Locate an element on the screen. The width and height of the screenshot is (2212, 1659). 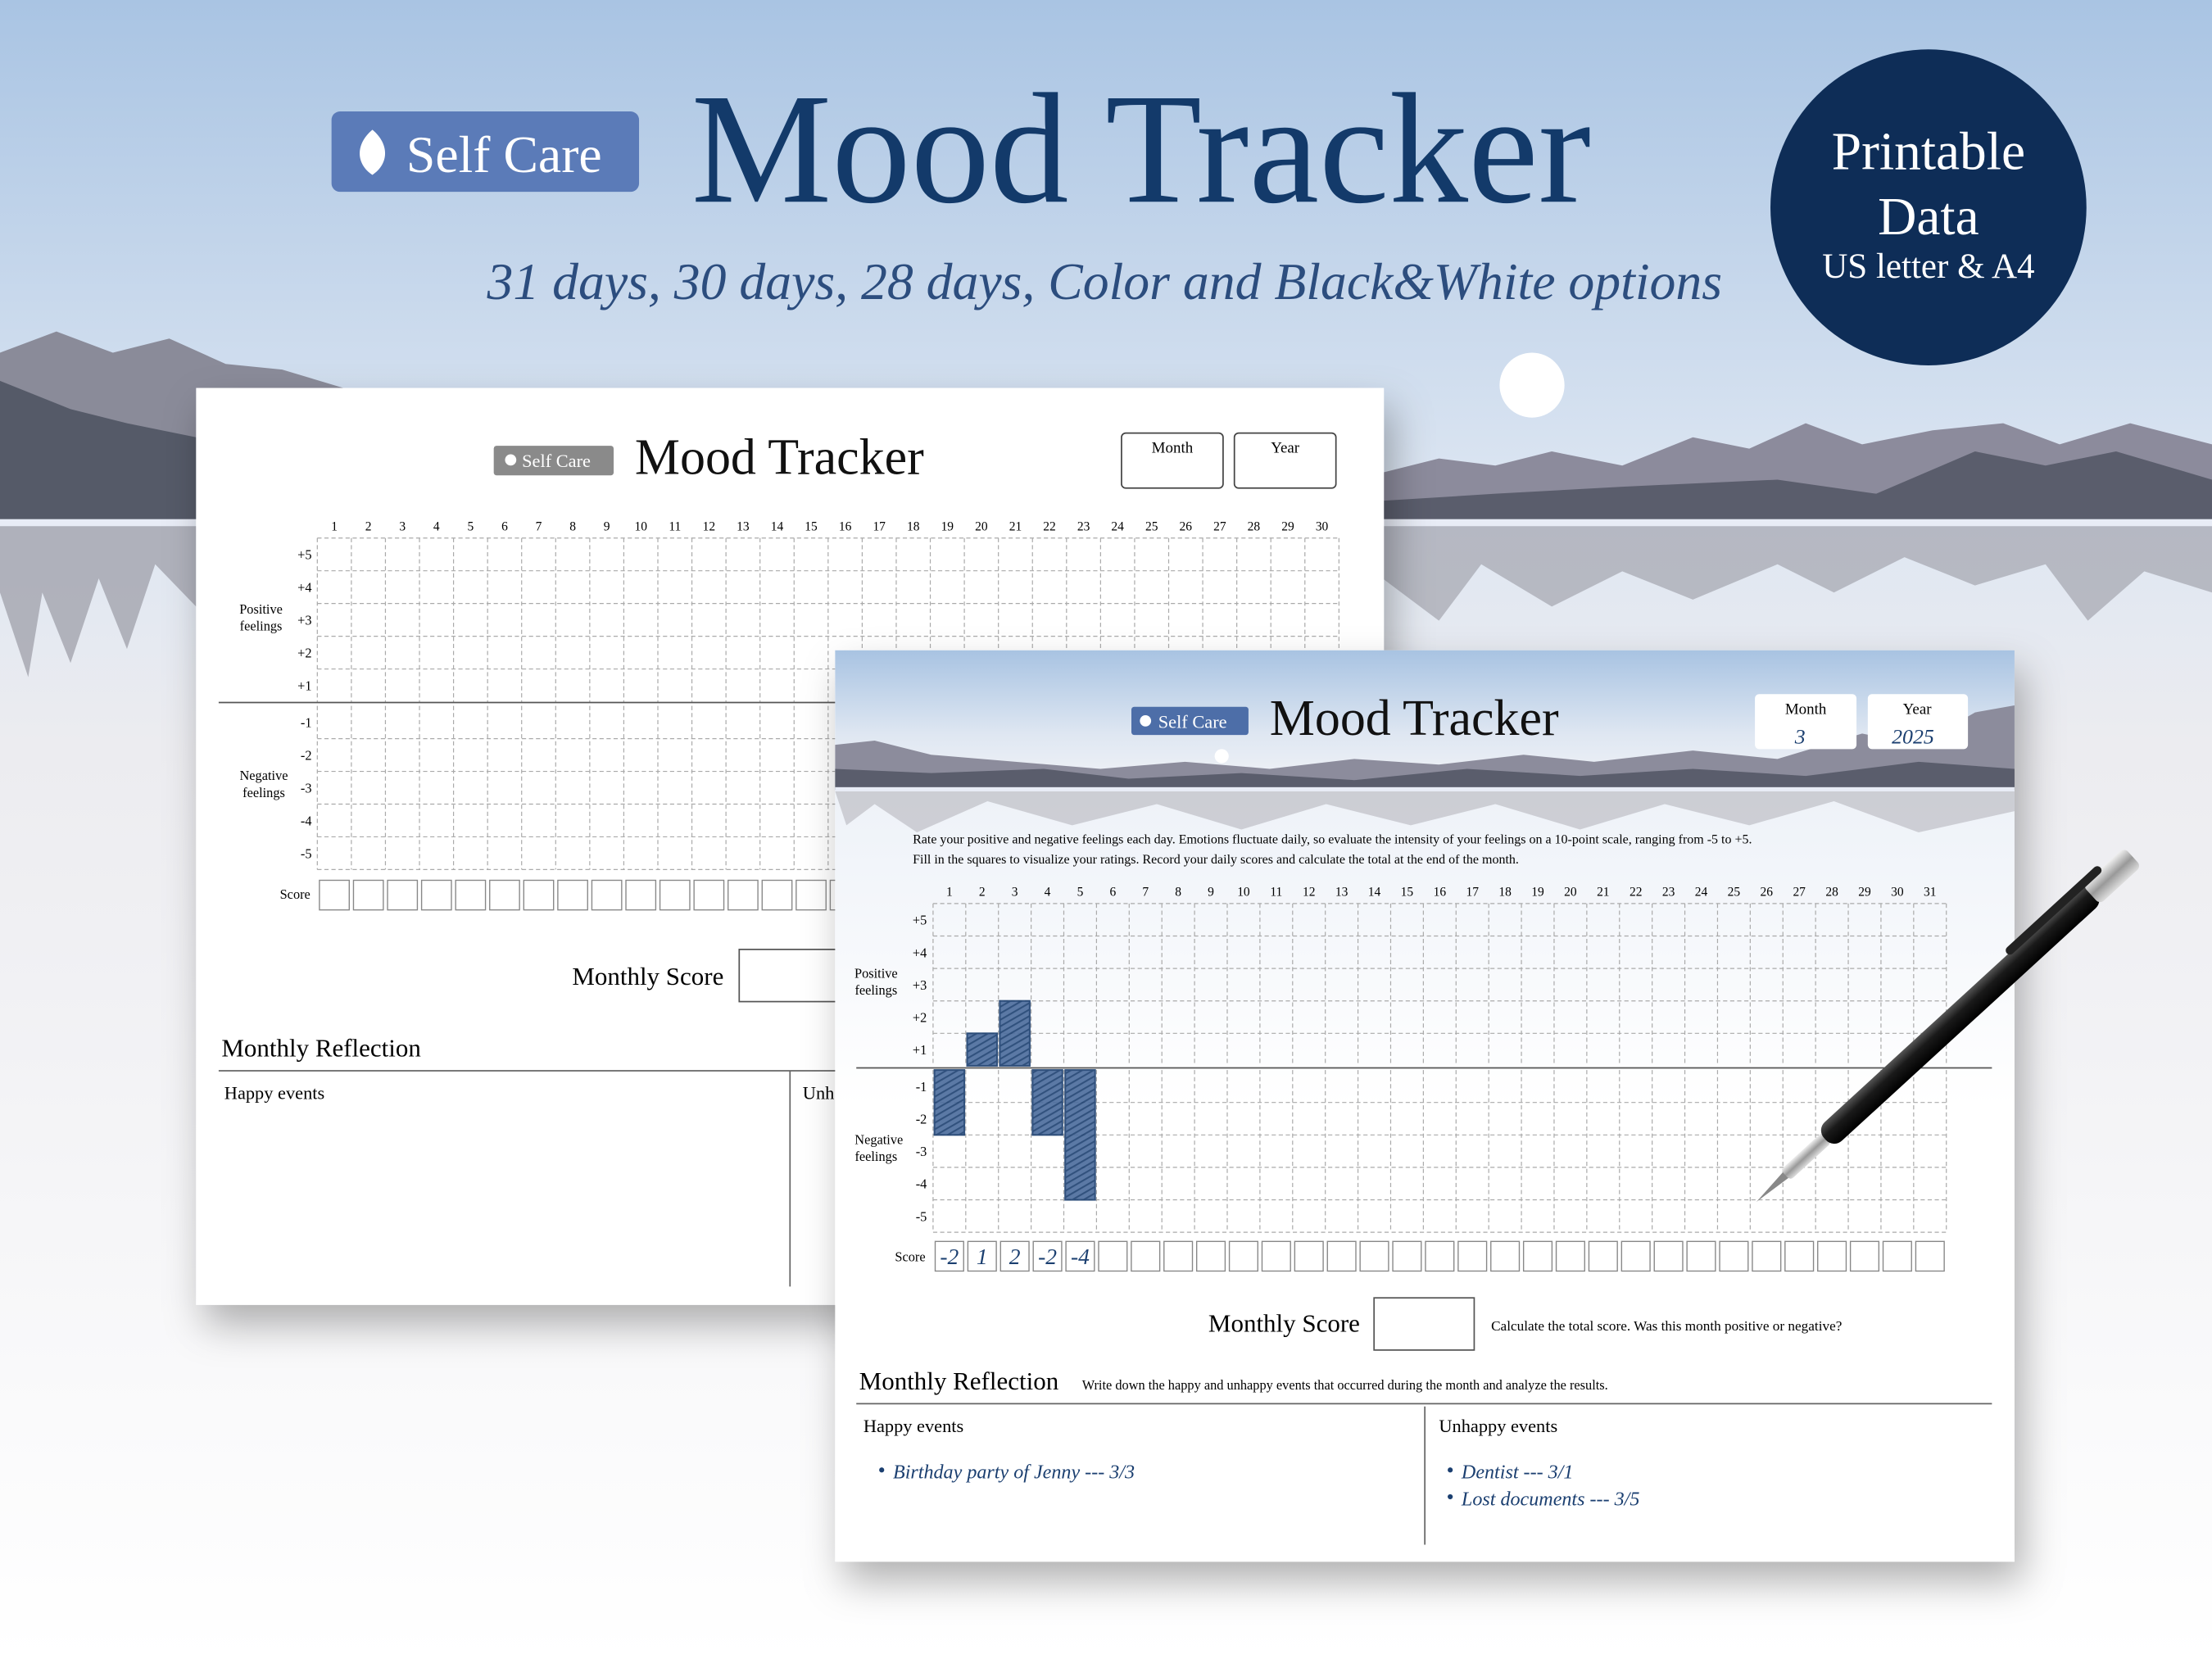
unhappy-title: Unhappy events is located at coordinates (1498, 1426).